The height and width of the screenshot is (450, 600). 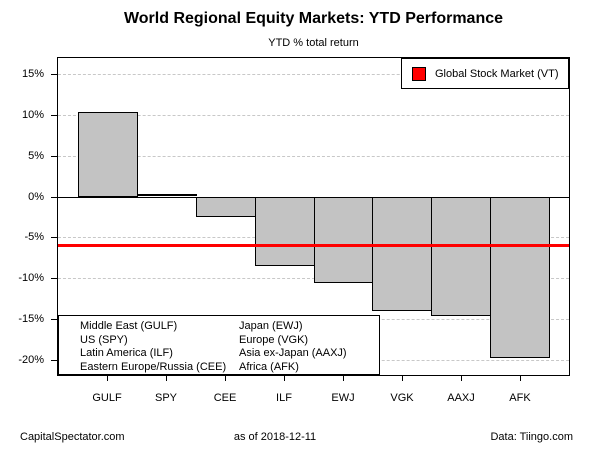 I want to click on bar-vgk, so click(x=402, y=254).